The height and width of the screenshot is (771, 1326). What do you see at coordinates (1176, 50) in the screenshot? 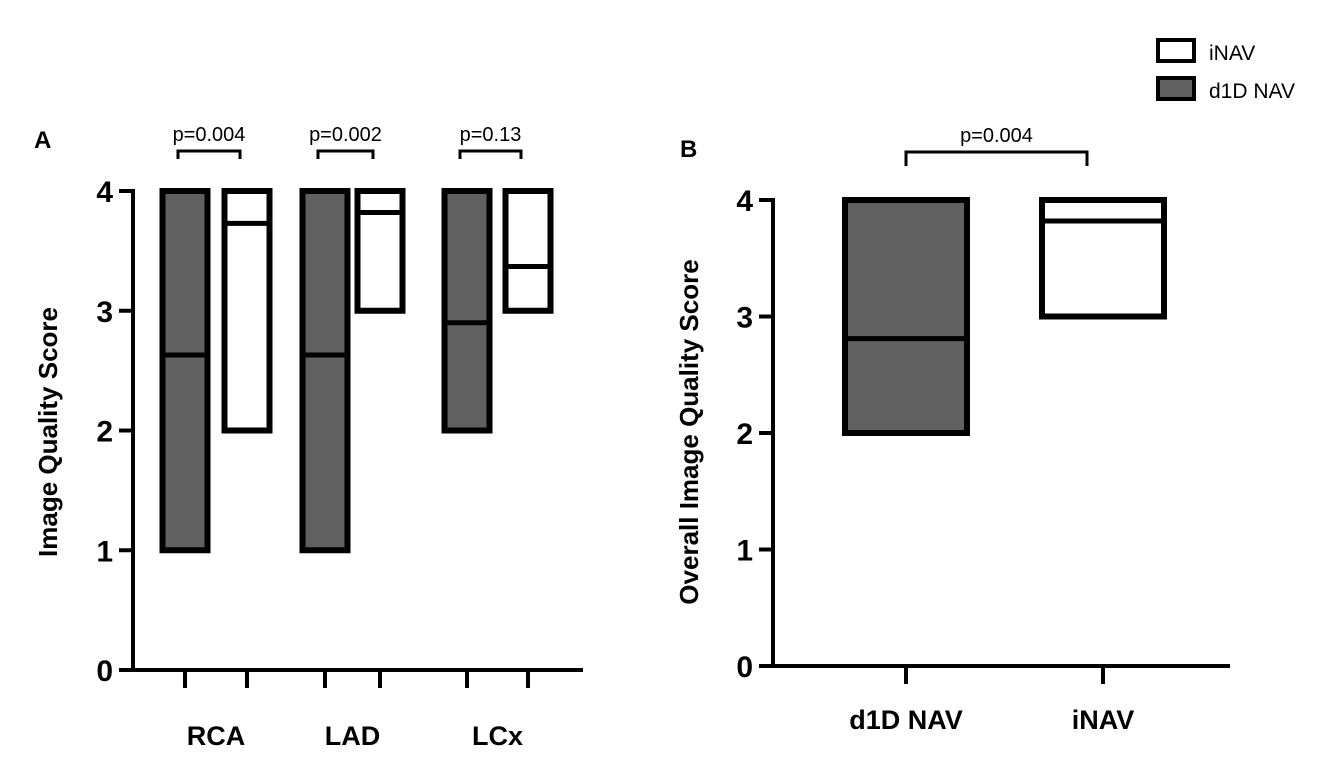
I see `legend-swatch-inav` at bounding box center [1176, 50].